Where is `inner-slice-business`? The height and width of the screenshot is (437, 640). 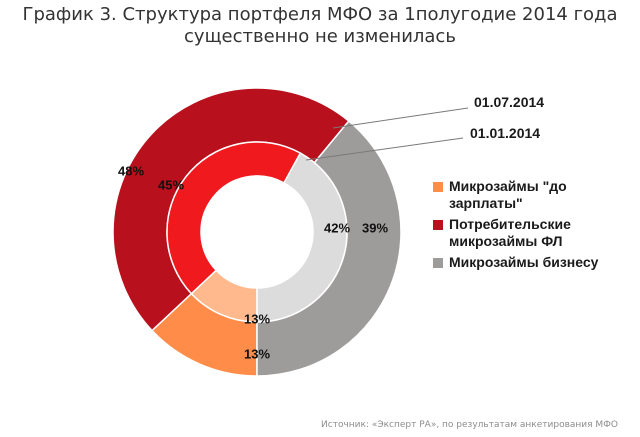 inner-slice-business is located at coordinates (302, 237).